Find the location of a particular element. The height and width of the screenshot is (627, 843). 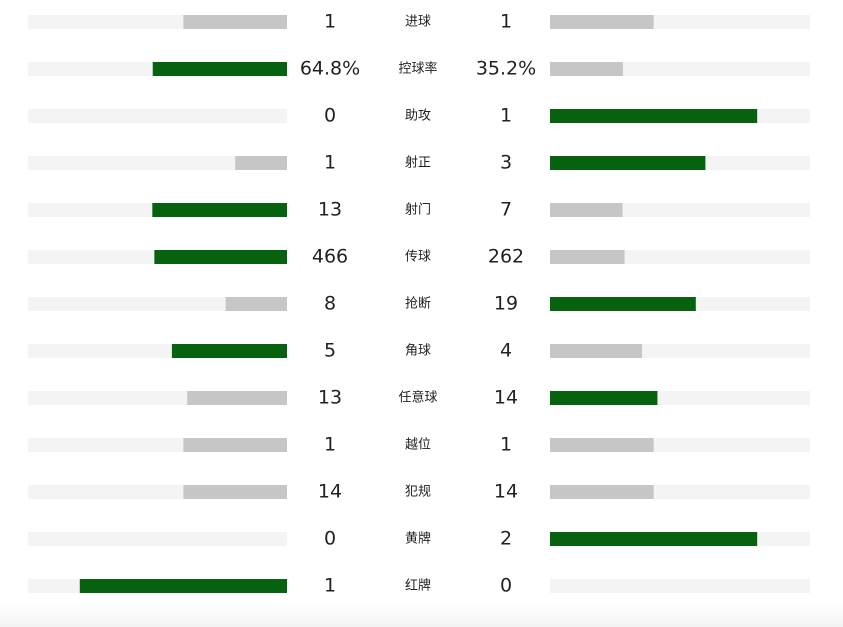

stat-label: 射正 is located at coordinates (418, 163).